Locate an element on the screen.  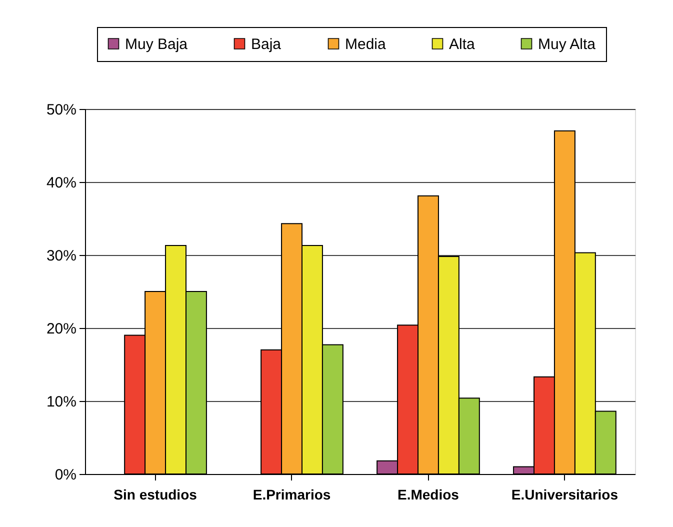
legend-label: Alta is located at coordinates (462, 44).